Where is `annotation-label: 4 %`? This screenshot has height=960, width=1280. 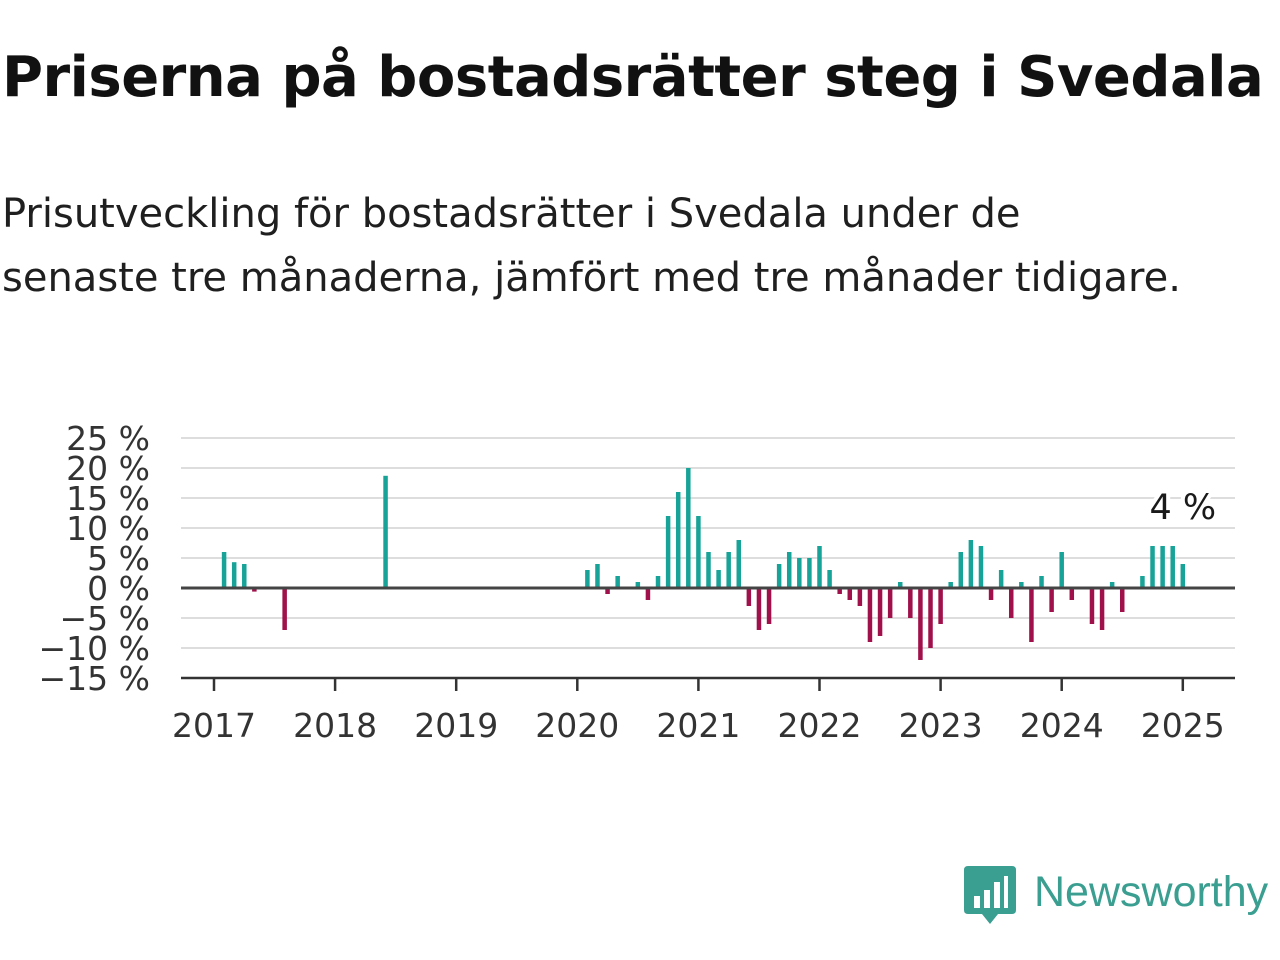 annotation-label: 4 % is located at coordinates (1182, 508).